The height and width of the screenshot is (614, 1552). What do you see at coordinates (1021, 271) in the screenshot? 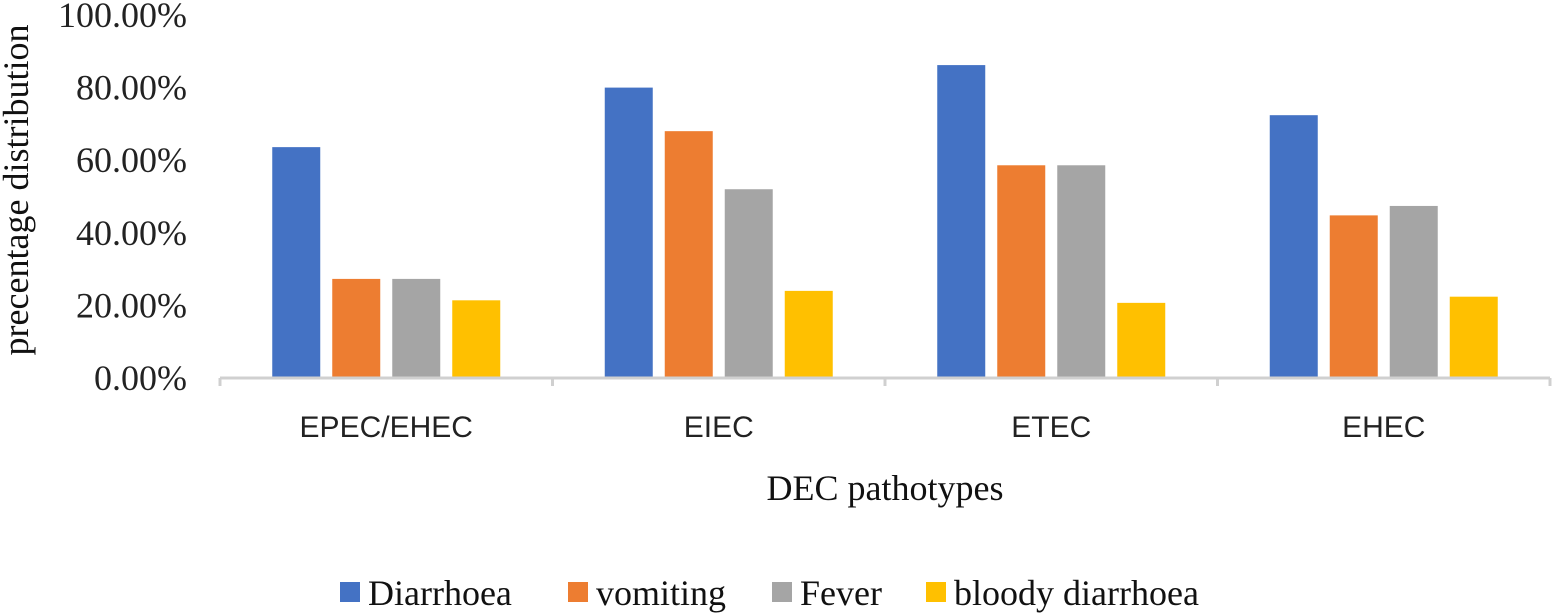
I see `bar-vomiting-etec` at bounding box center [1021, 271].